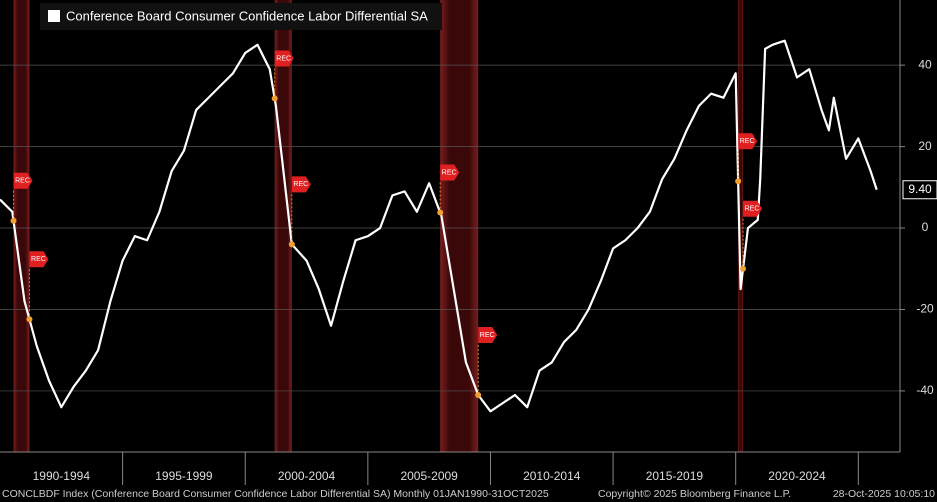  I want to click on legend-swatch, so click(54, 16).